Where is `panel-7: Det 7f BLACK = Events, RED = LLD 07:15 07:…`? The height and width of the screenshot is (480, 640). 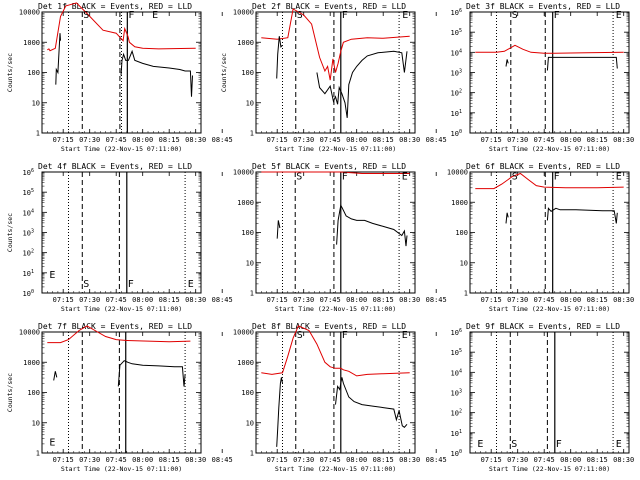 panel-7: Det 7f BLACK = Events, RED = LLD 07:15 07:… is located at coordinates (119, 397).